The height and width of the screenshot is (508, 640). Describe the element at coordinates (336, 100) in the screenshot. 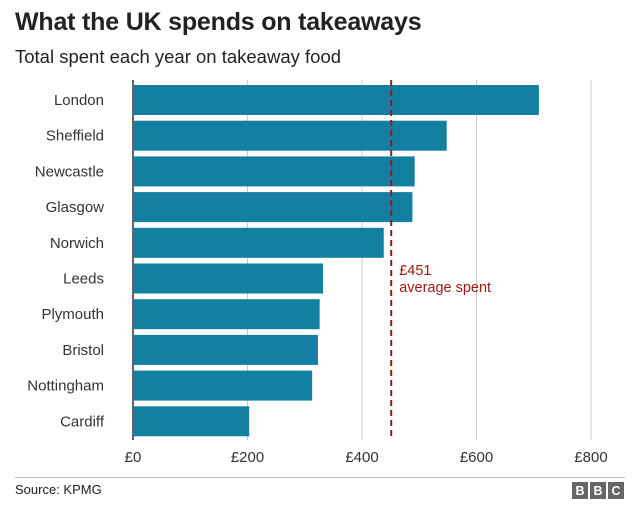

I see `bar-london` at that location.